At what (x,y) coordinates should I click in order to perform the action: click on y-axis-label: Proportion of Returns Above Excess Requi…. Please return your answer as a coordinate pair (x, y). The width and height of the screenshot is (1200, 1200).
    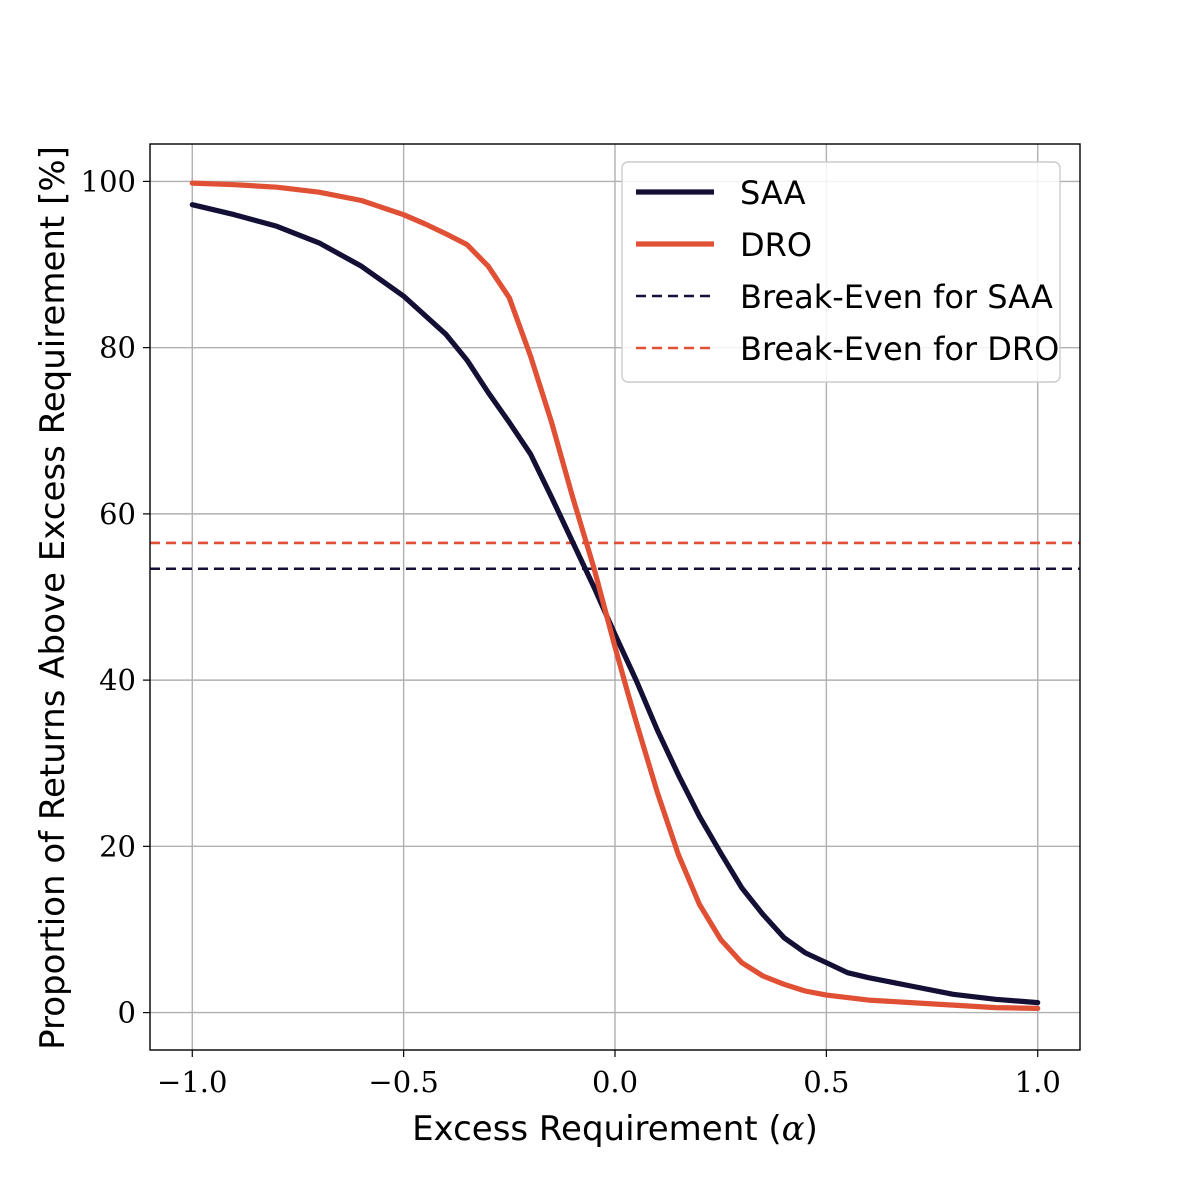
    Looking at the image, I should click on (53, 598).